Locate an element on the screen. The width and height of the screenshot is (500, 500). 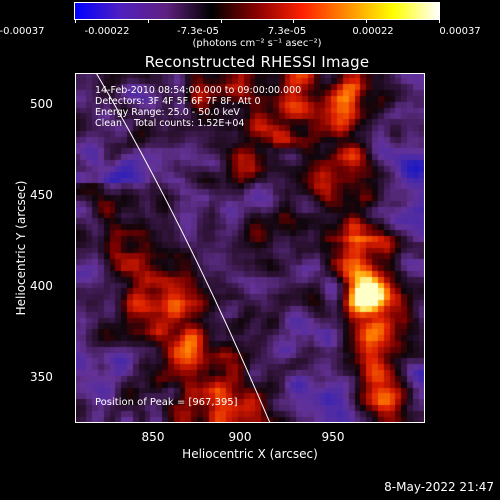
info-detectors: Detectors: 3F 4F 5F 6F 7F 8F, Att 0 is located at coordinates (178, 101).